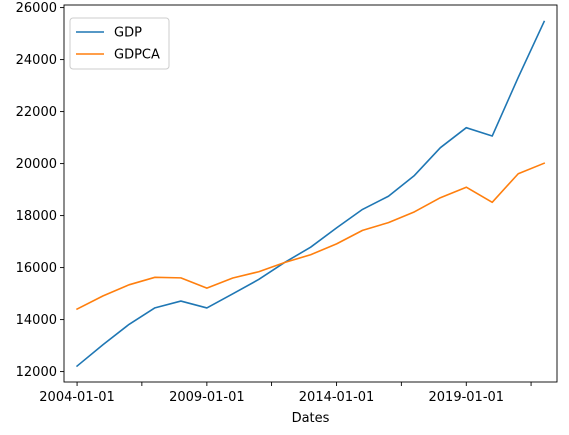 This screenshot has height=435, width=569. What do you see at coordinates (311, 418) in the screenshot?
I see `x-axis-label: Dates` at bounding box center [311, 418].